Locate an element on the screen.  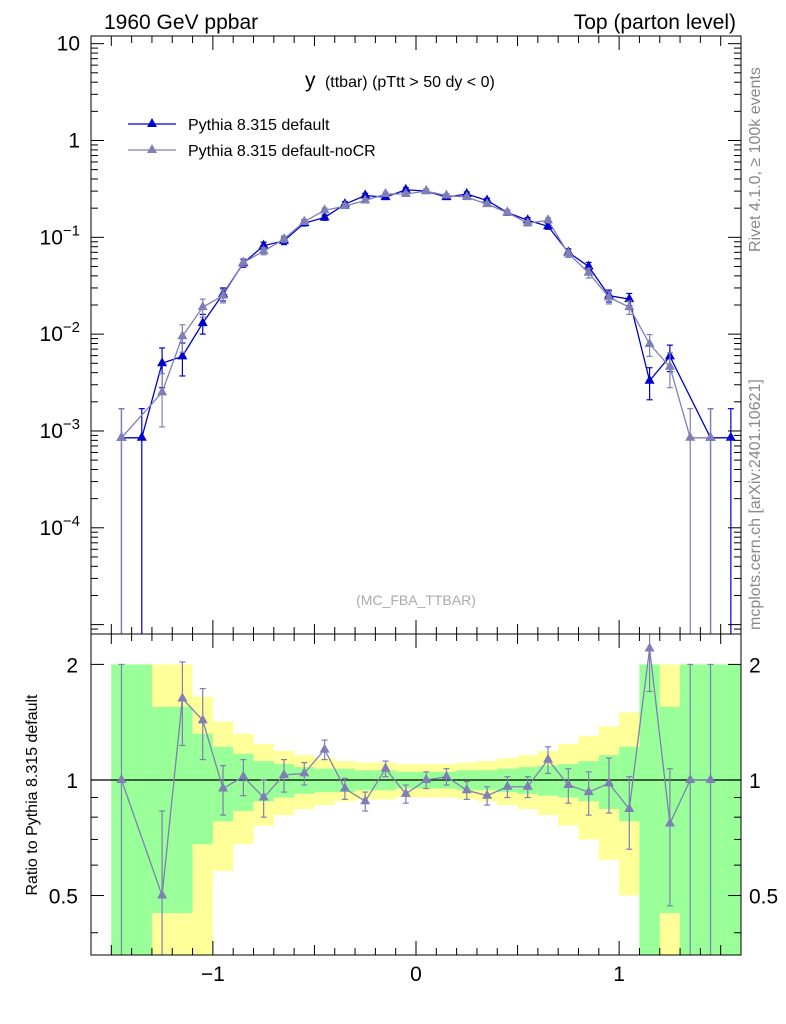
y-tick-base: 1 is located at coordinates (74, 140).